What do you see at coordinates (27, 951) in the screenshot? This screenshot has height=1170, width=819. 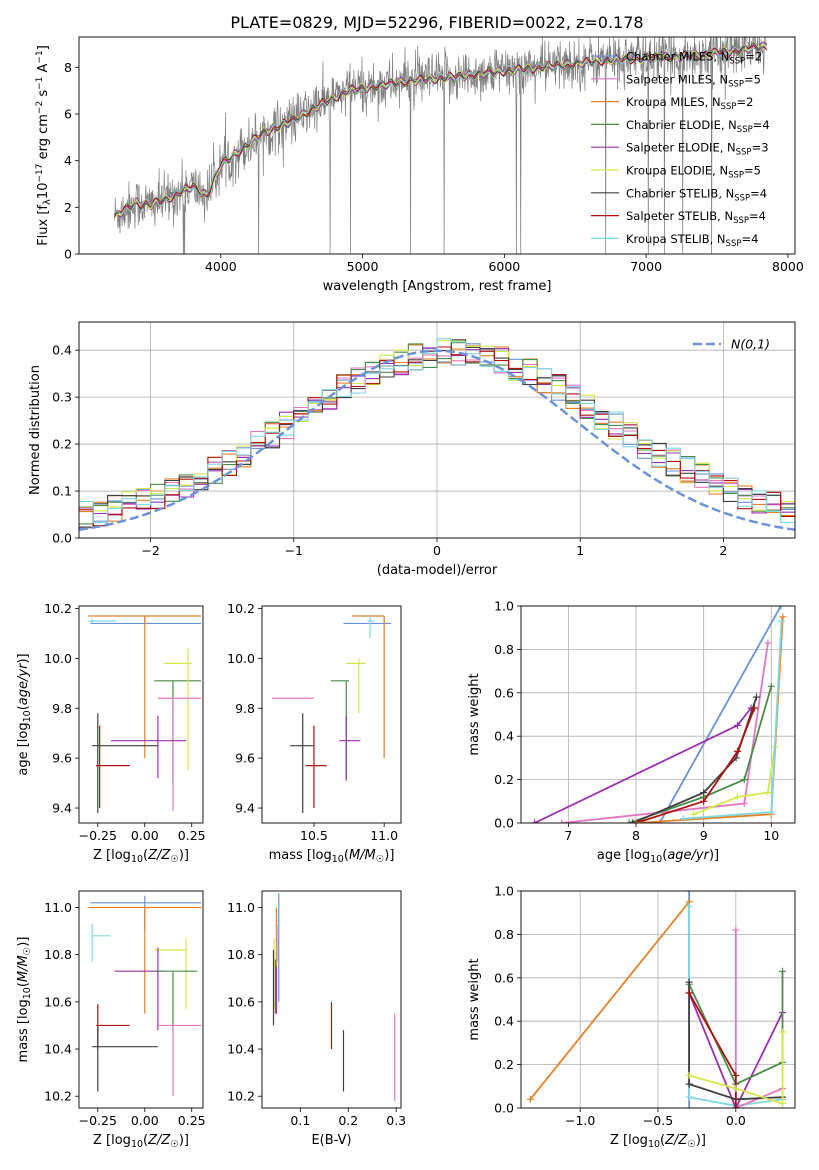 I see `y-axis-label-part: ☉` at bounding box center [27, 951].